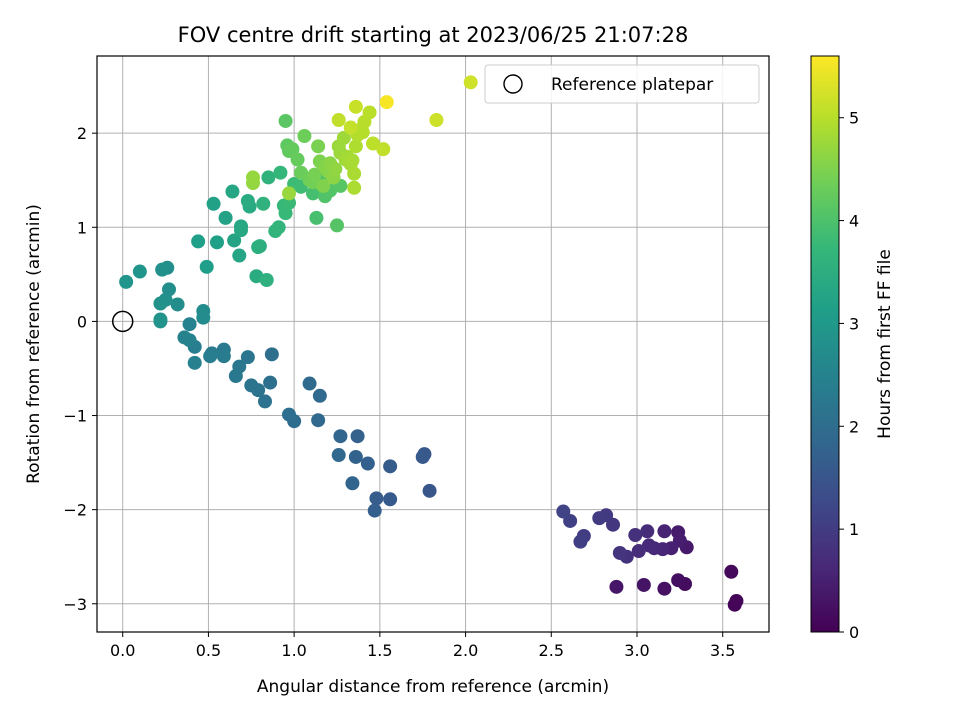 Image resolution: width=960 pixels, height=720 pixels. I want to click on x-tick-label: 1.0, so click(293, 650).